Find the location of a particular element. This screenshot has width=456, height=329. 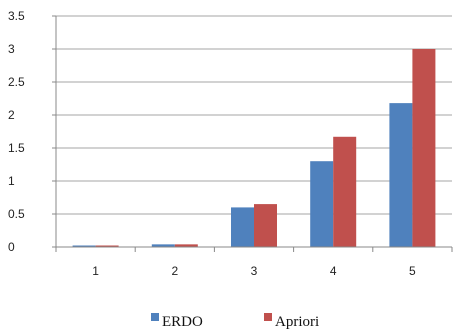

x-tick-label: 2 is located at coordinates (174, 271).